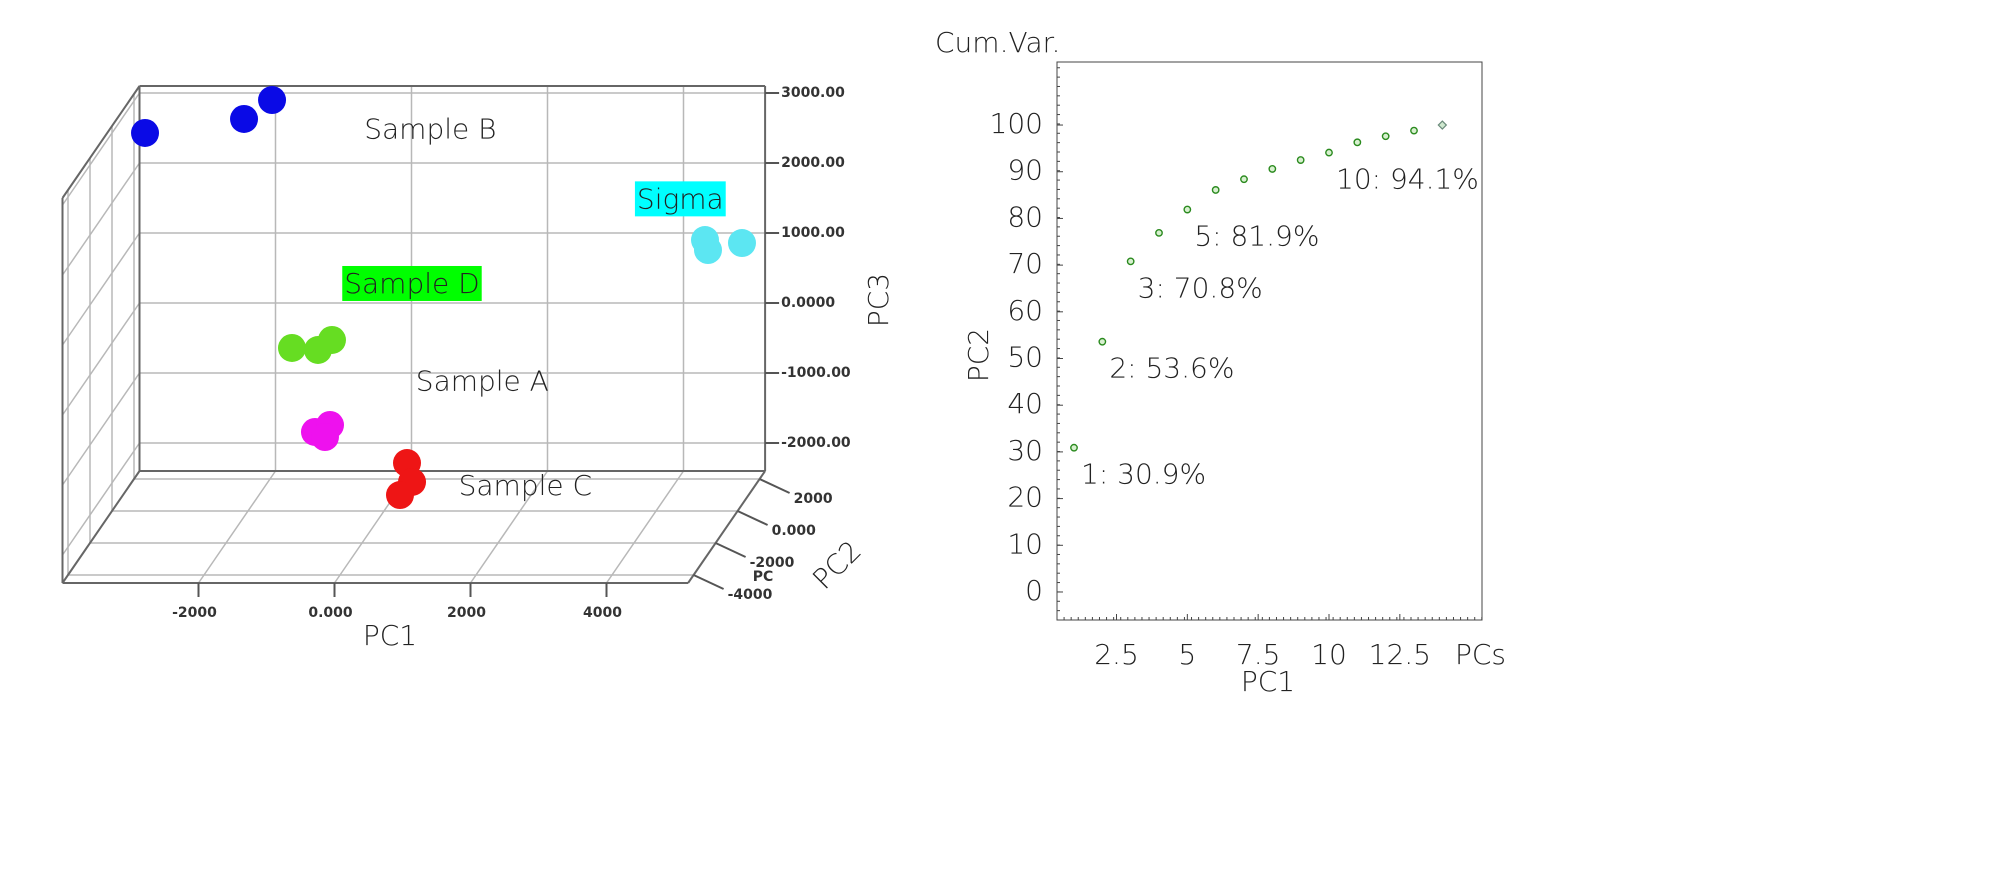  Describe the element at coordinates (813, 93) in the screenshot. I see `z-tick-label: 3000.00` at that location.